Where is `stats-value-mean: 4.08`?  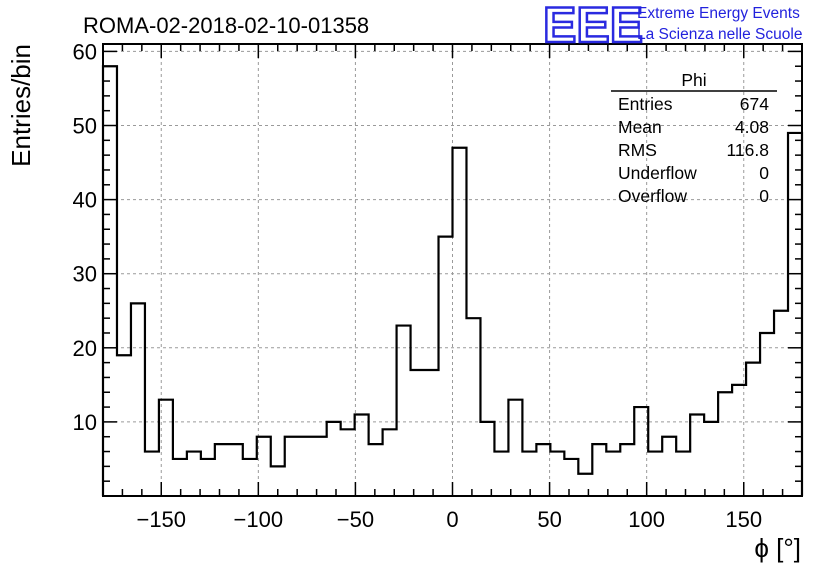
stats-value-mean: 4.08 is located at coordinates (752, 127).